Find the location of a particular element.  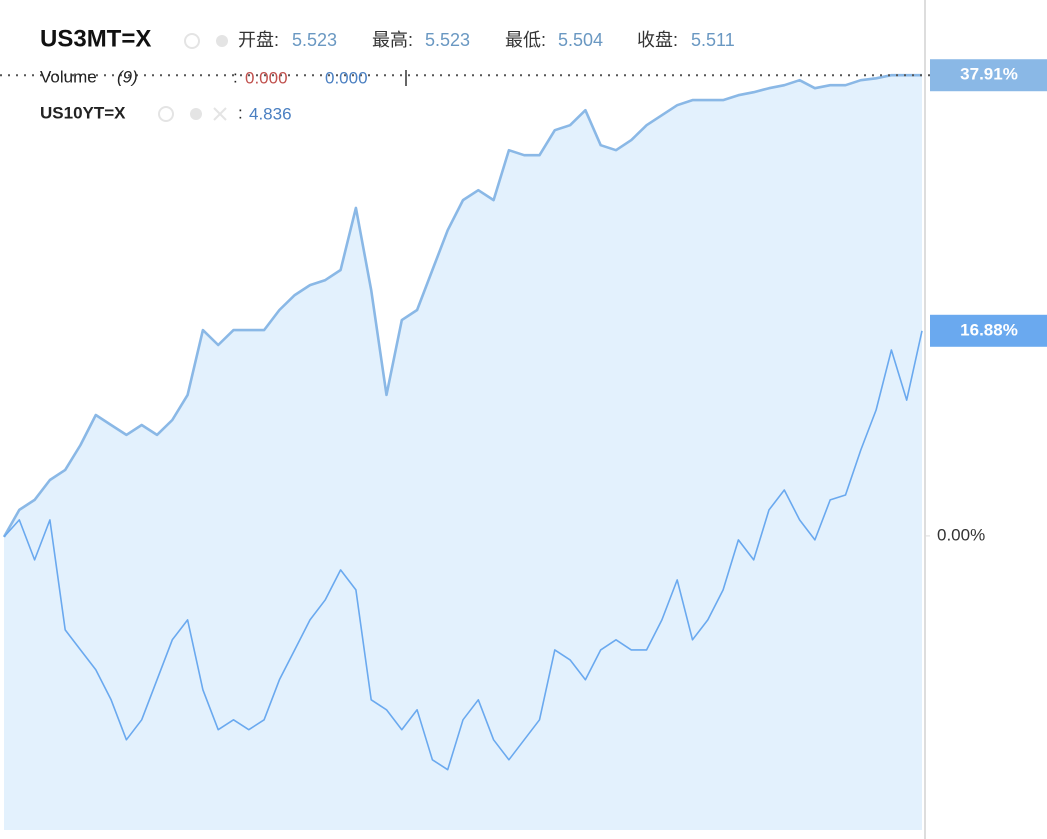

compare-value: 4.836 is located at coordinates (270, 113).